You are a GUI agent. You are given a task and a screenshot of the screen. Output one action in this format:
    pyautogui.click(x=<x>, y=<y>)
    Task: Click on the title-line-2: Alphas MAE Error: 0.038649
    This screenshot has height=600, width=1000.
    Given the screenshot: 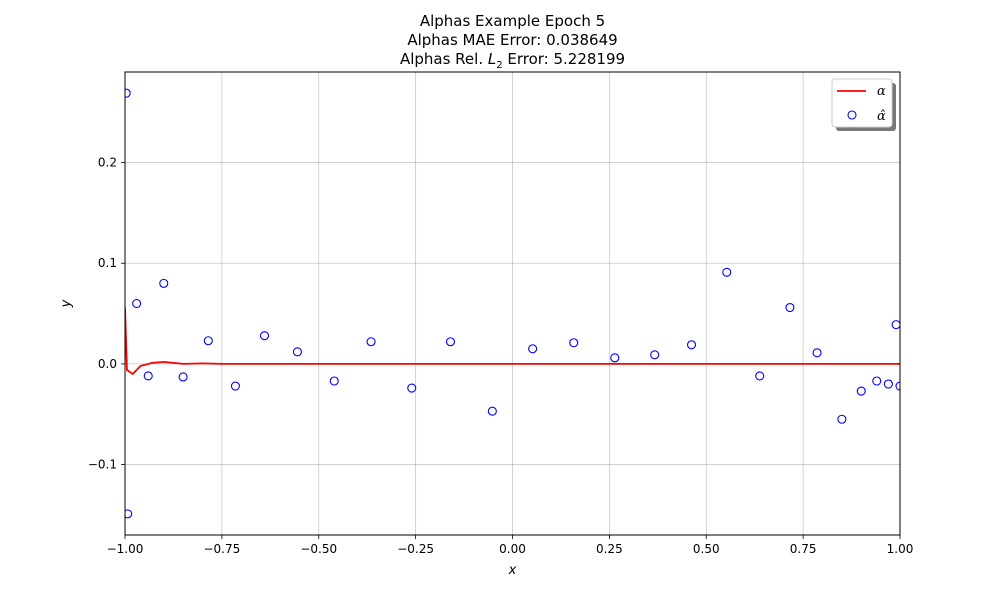 What is the action you would take?
    pyautogui.click(x=512, y=40)
    